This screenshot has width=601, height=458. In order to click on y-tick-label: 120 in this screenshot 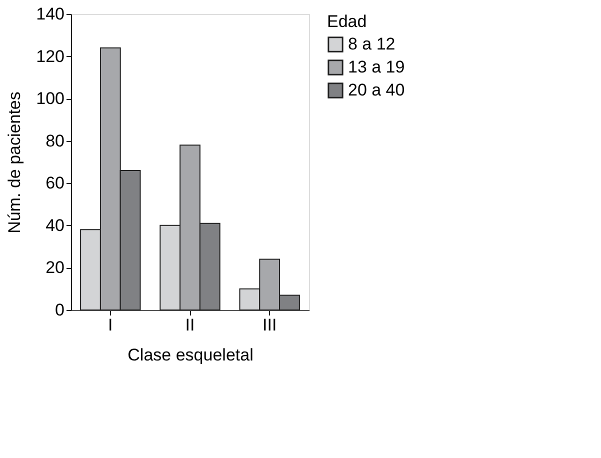, I will do `click(50, 56)`.